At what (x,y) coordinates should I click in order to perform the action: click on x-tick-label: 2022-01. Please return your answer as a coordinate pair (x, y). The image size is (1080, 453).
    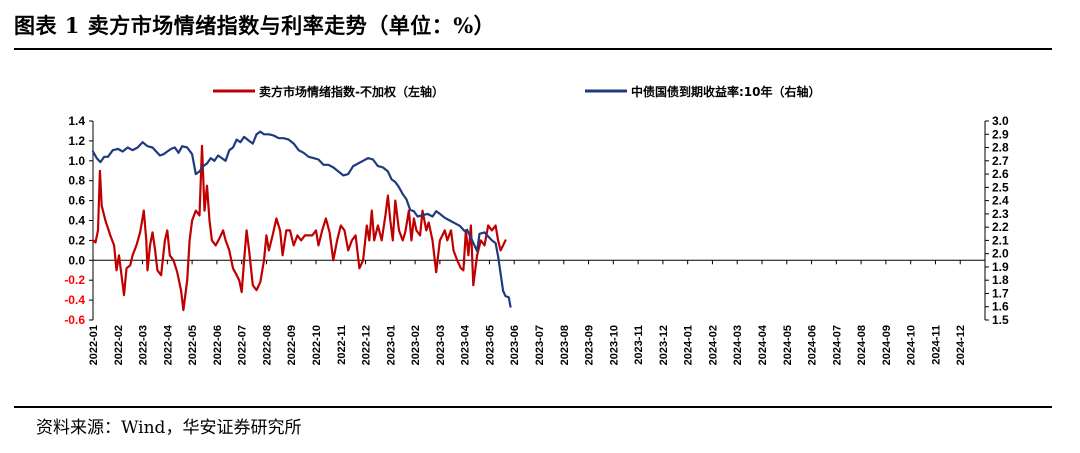
    Looking at the image, I should click on (94, 345).